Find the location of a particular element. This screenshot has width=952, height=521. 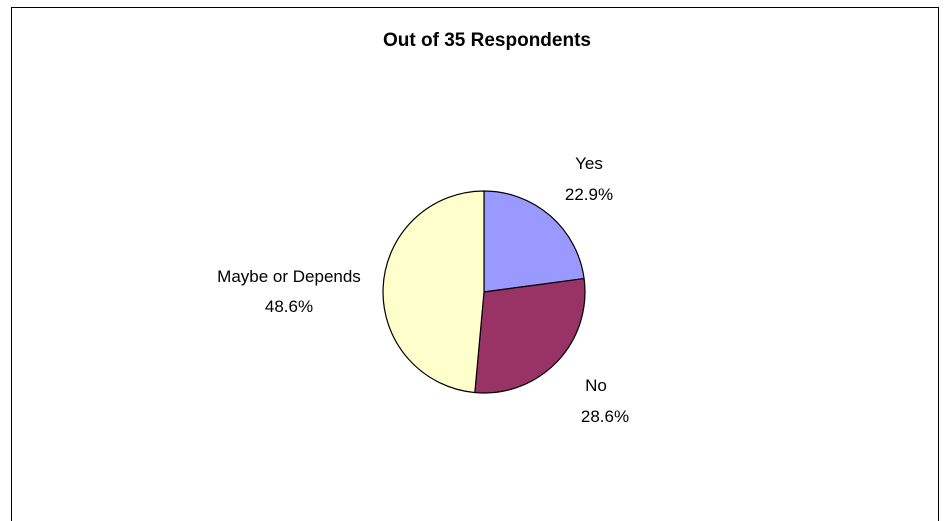

pie-slice-no is located at coordinates (530, 335).